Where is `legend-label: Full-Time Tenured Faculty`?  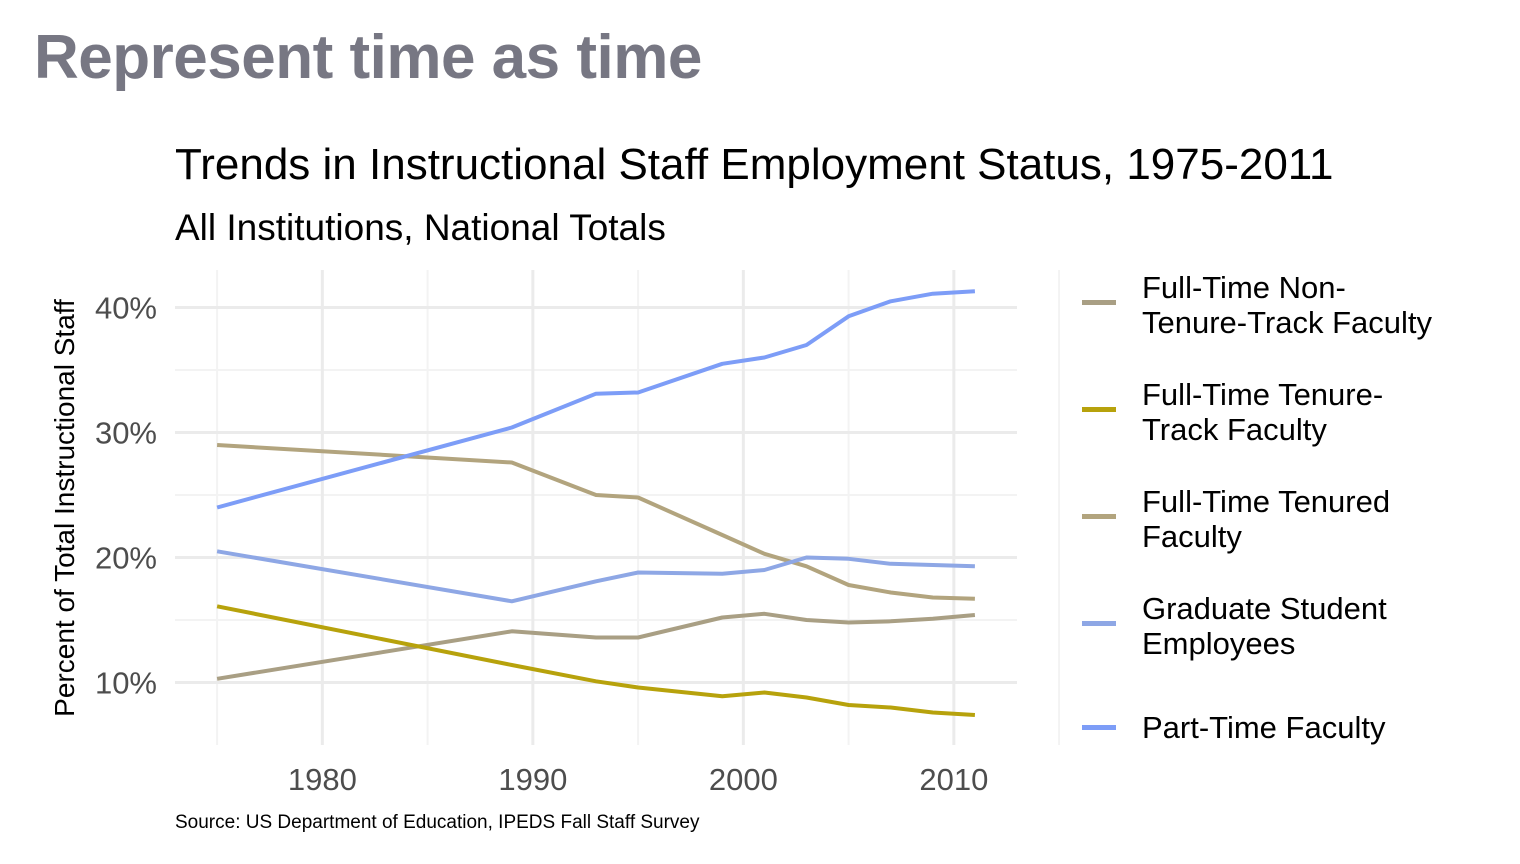
legend-label: Full-Time Tenured Faculty is located at coordinates (1312, 519).